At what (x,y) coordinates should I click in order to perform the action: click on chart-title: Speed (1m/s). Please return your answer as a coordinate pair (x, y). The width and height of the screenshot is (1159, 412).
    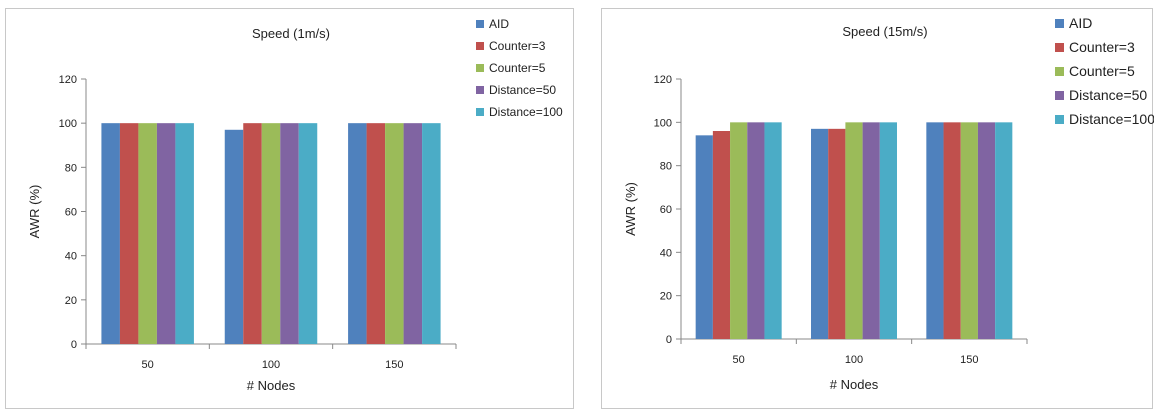
    Looking at the image, I should click on (291, 33).